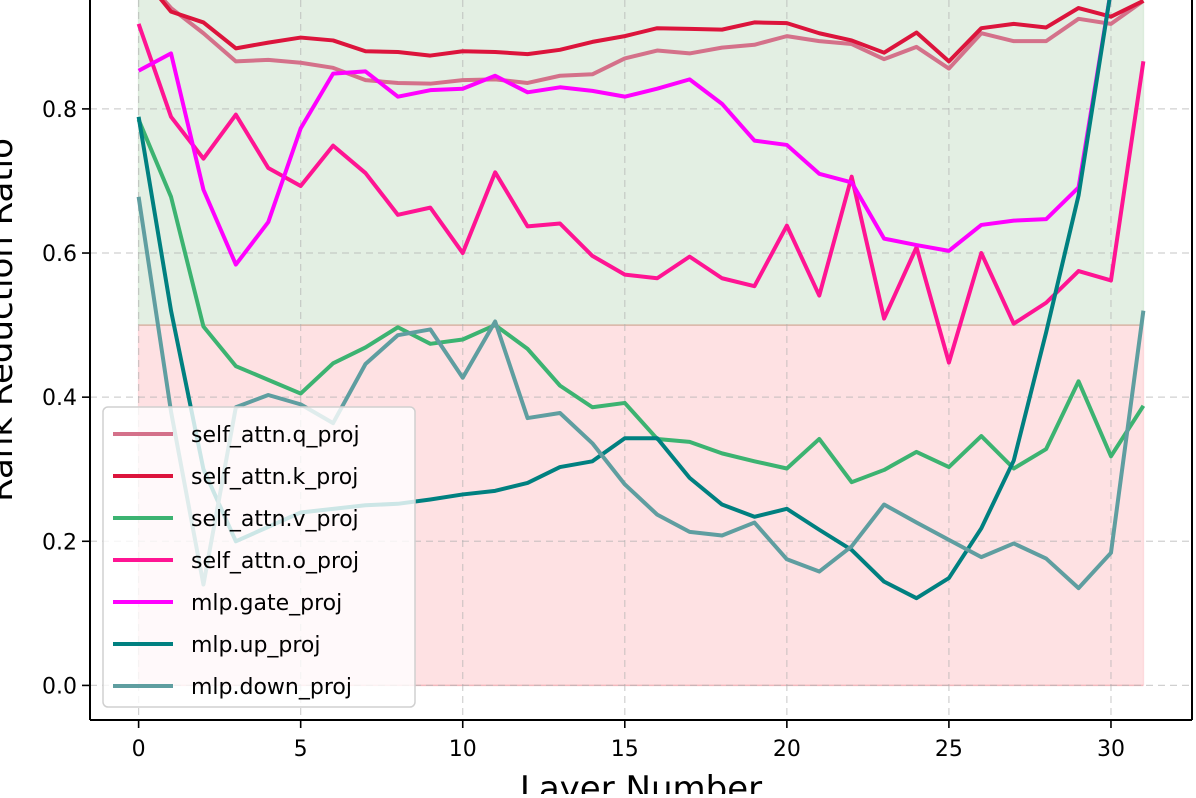 The image size is (1196, 798). What do you see at coordinates (463, 749) in the screenshot?
I see `x-tick-label: 10` at bounding box center [463, 749].